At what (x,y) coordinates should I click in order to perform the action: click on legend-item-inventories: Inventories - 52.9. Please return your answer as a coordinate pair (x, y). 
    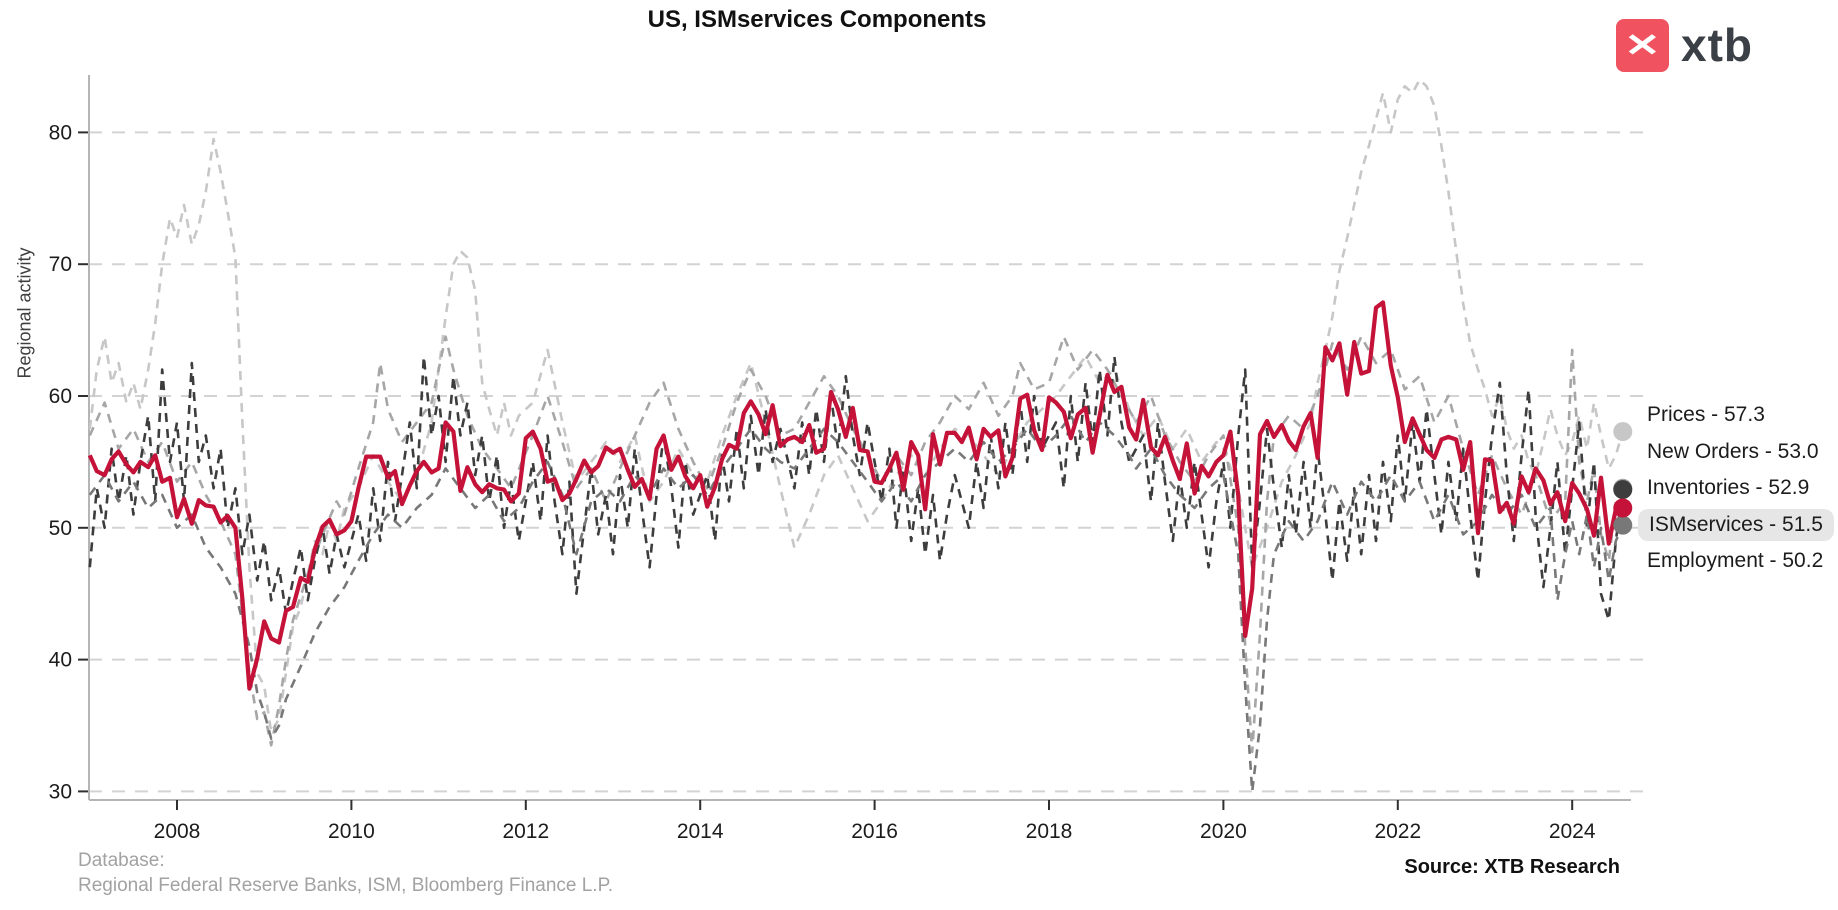
    Looking at the image, I should click on (1728, 487).